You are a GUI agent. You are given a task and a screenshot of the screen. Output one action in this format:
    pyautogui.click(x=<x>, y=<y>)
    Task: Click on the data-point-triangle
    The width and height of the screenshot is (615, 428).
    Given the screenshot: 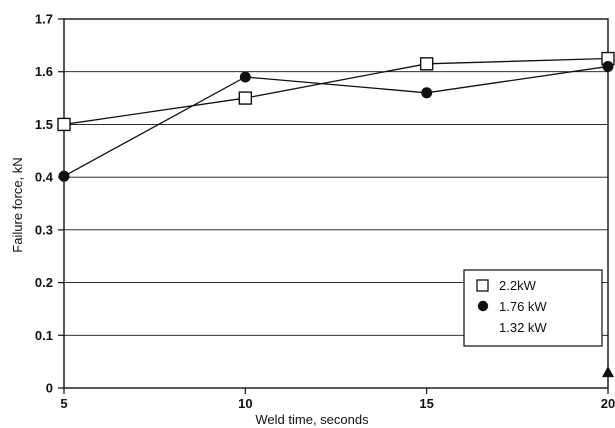 What is the action you would take?
    pyautogui.click(x=608, y=372)
    